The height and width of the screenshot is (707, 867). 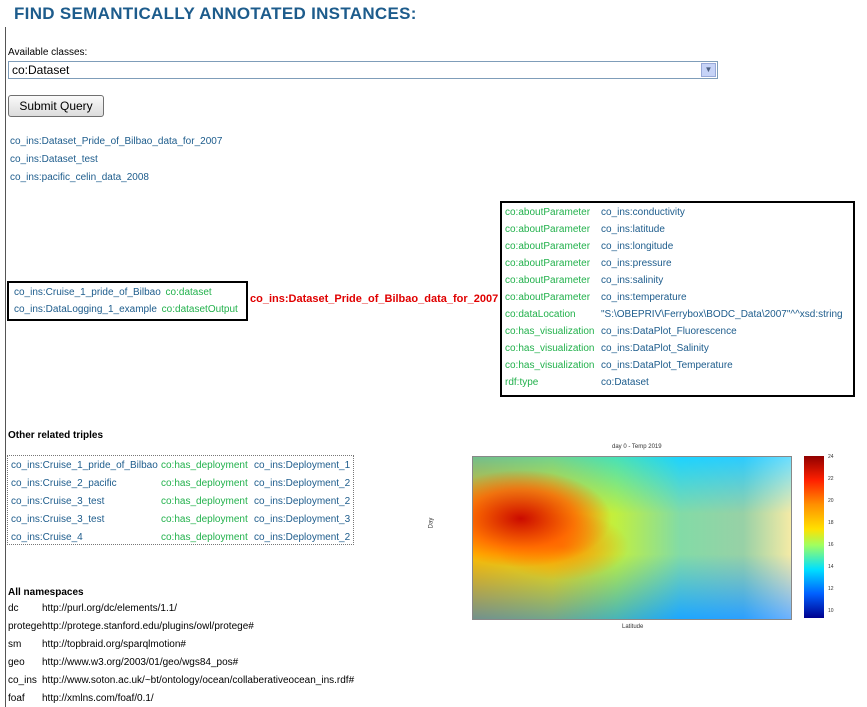 I want to click on page-title: FIND SEMANTICALLY ANNOTATED INSTANCES:, so click(x=215, y=13).